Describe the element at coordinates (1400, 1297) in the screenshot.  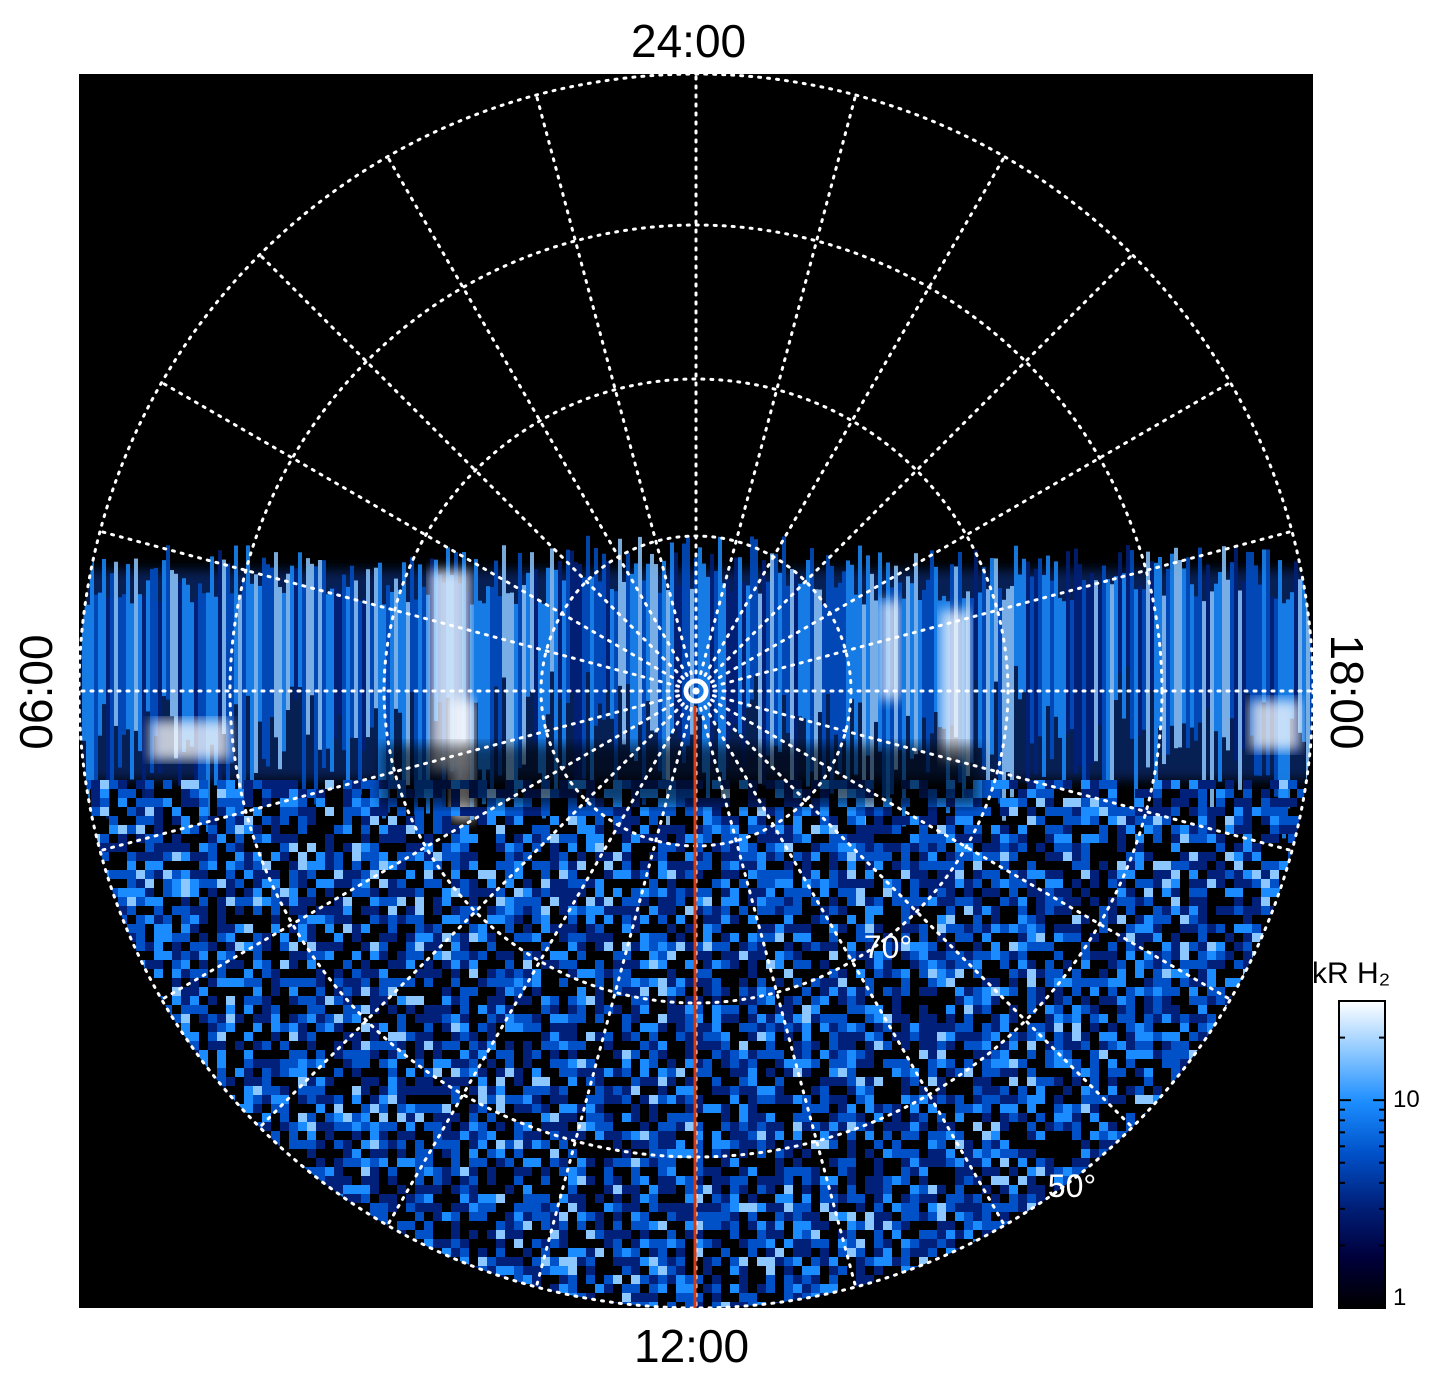
I see `colorbar-tick-label: 1` at that location.